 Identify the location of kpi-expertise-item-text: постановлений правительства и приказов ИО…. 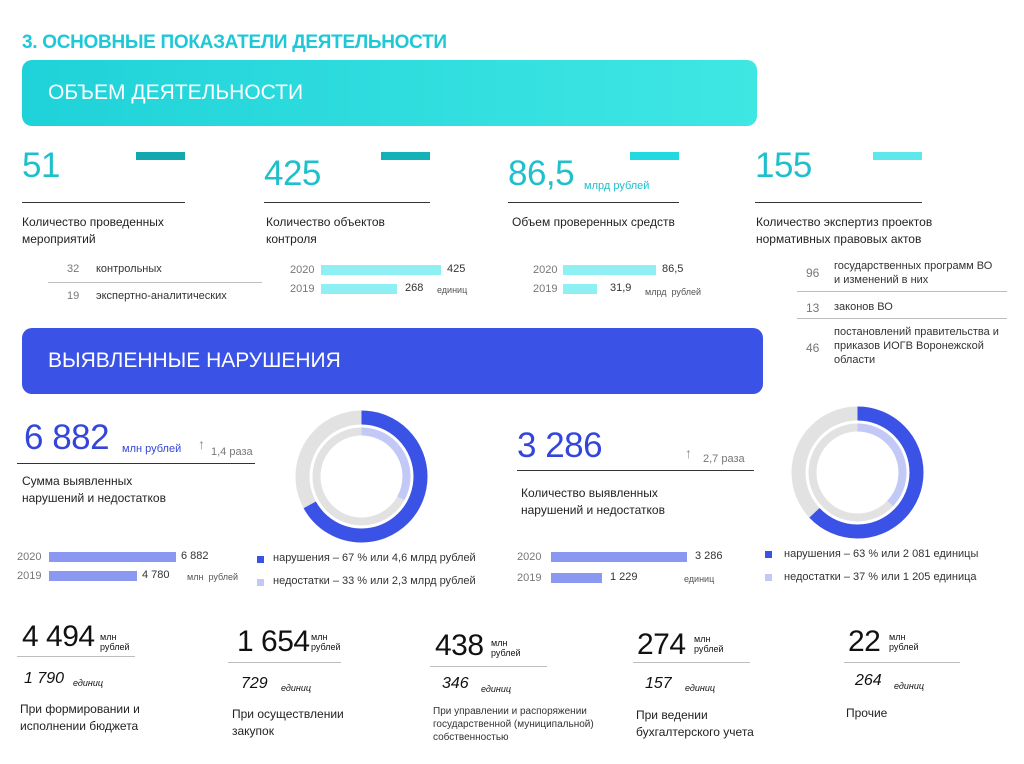
(916, 346).